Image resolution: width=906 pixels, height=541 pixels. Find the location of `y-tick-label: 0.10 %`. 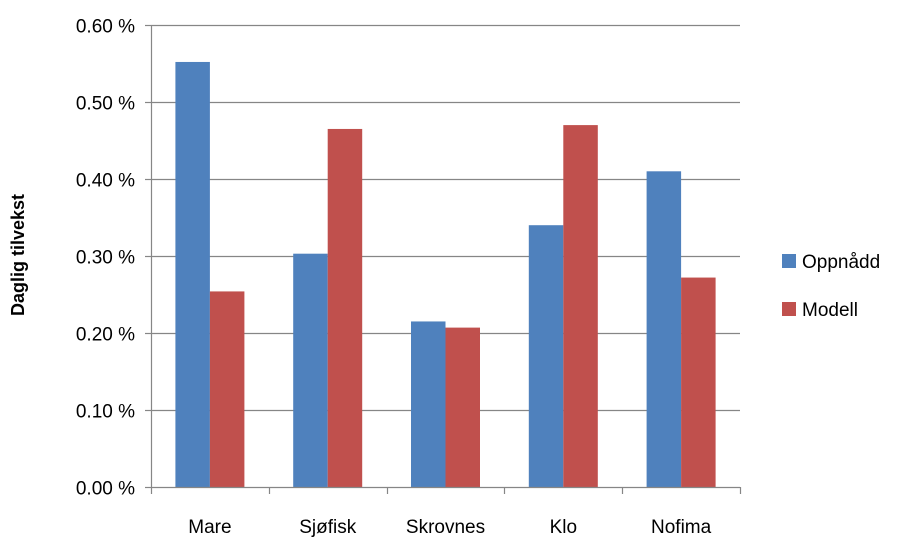

y-tick-label: 0.10 % is located at coordinates (105, 412).